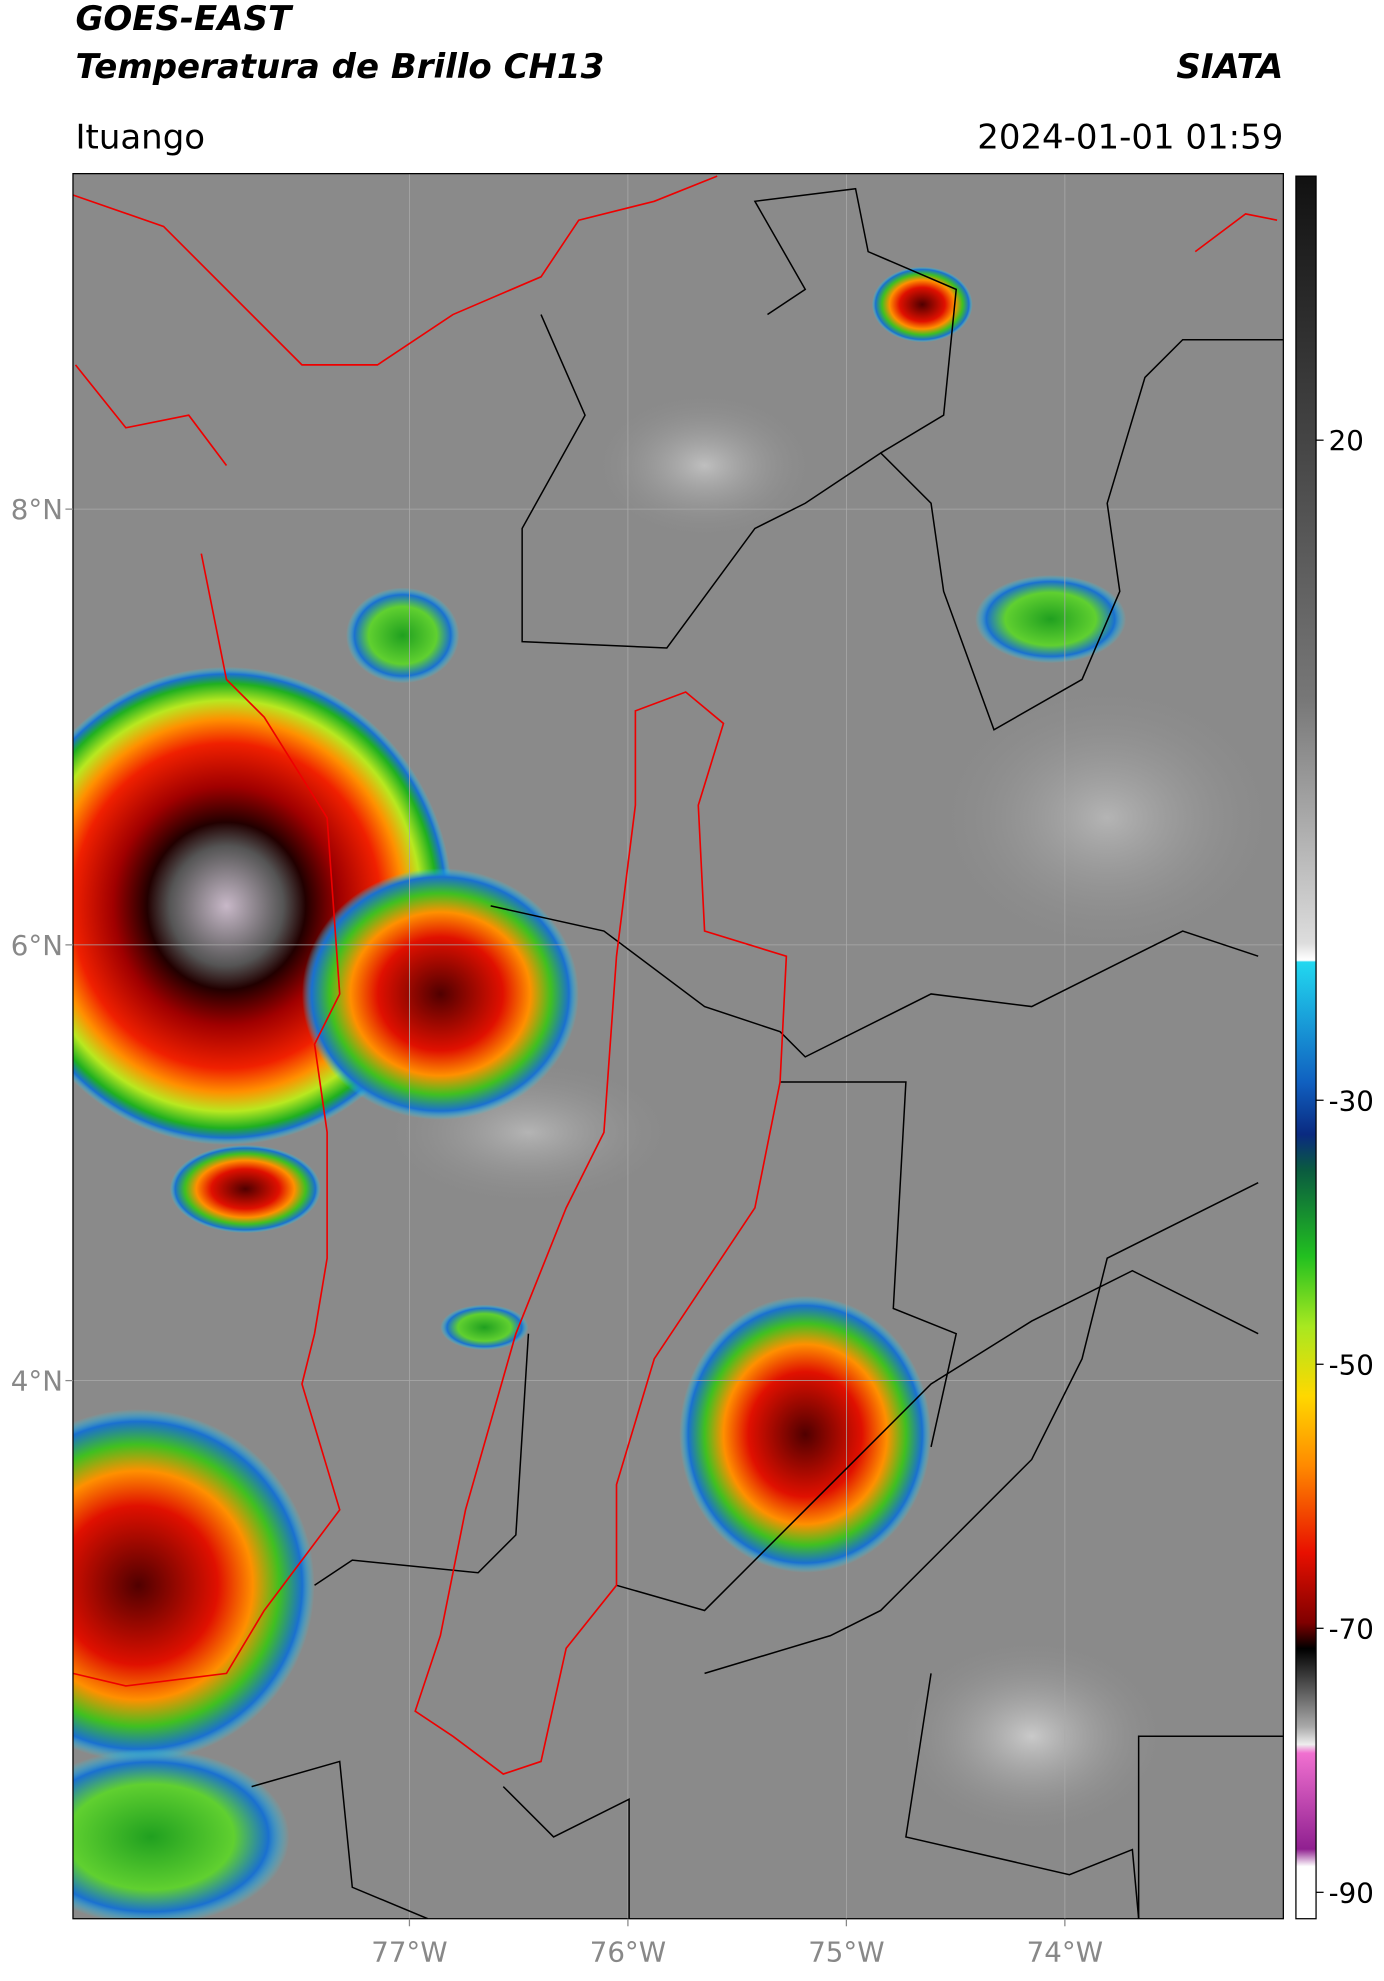 The image size is (1384, 1981). What do you see at coordinates (628, 1951) in the screenshot?
I see `lon-label: 76°W` at bounding box center [628, 1951].